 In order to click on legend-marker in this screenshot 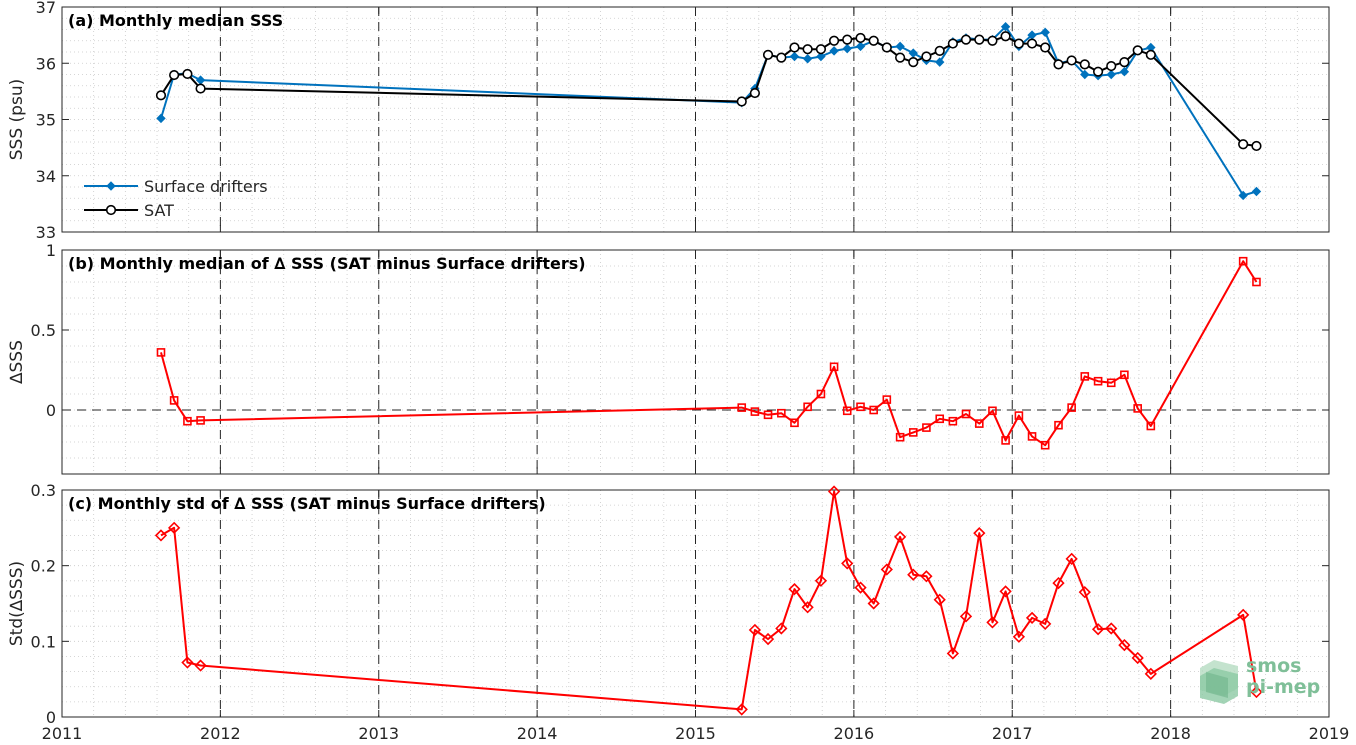, I will do `click(111, 210)`.